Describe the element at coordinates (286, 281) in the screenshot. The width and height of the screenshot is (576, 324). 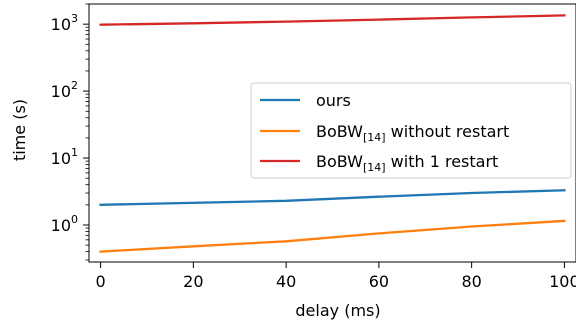
I see `x-tick-label: 40` at that location.